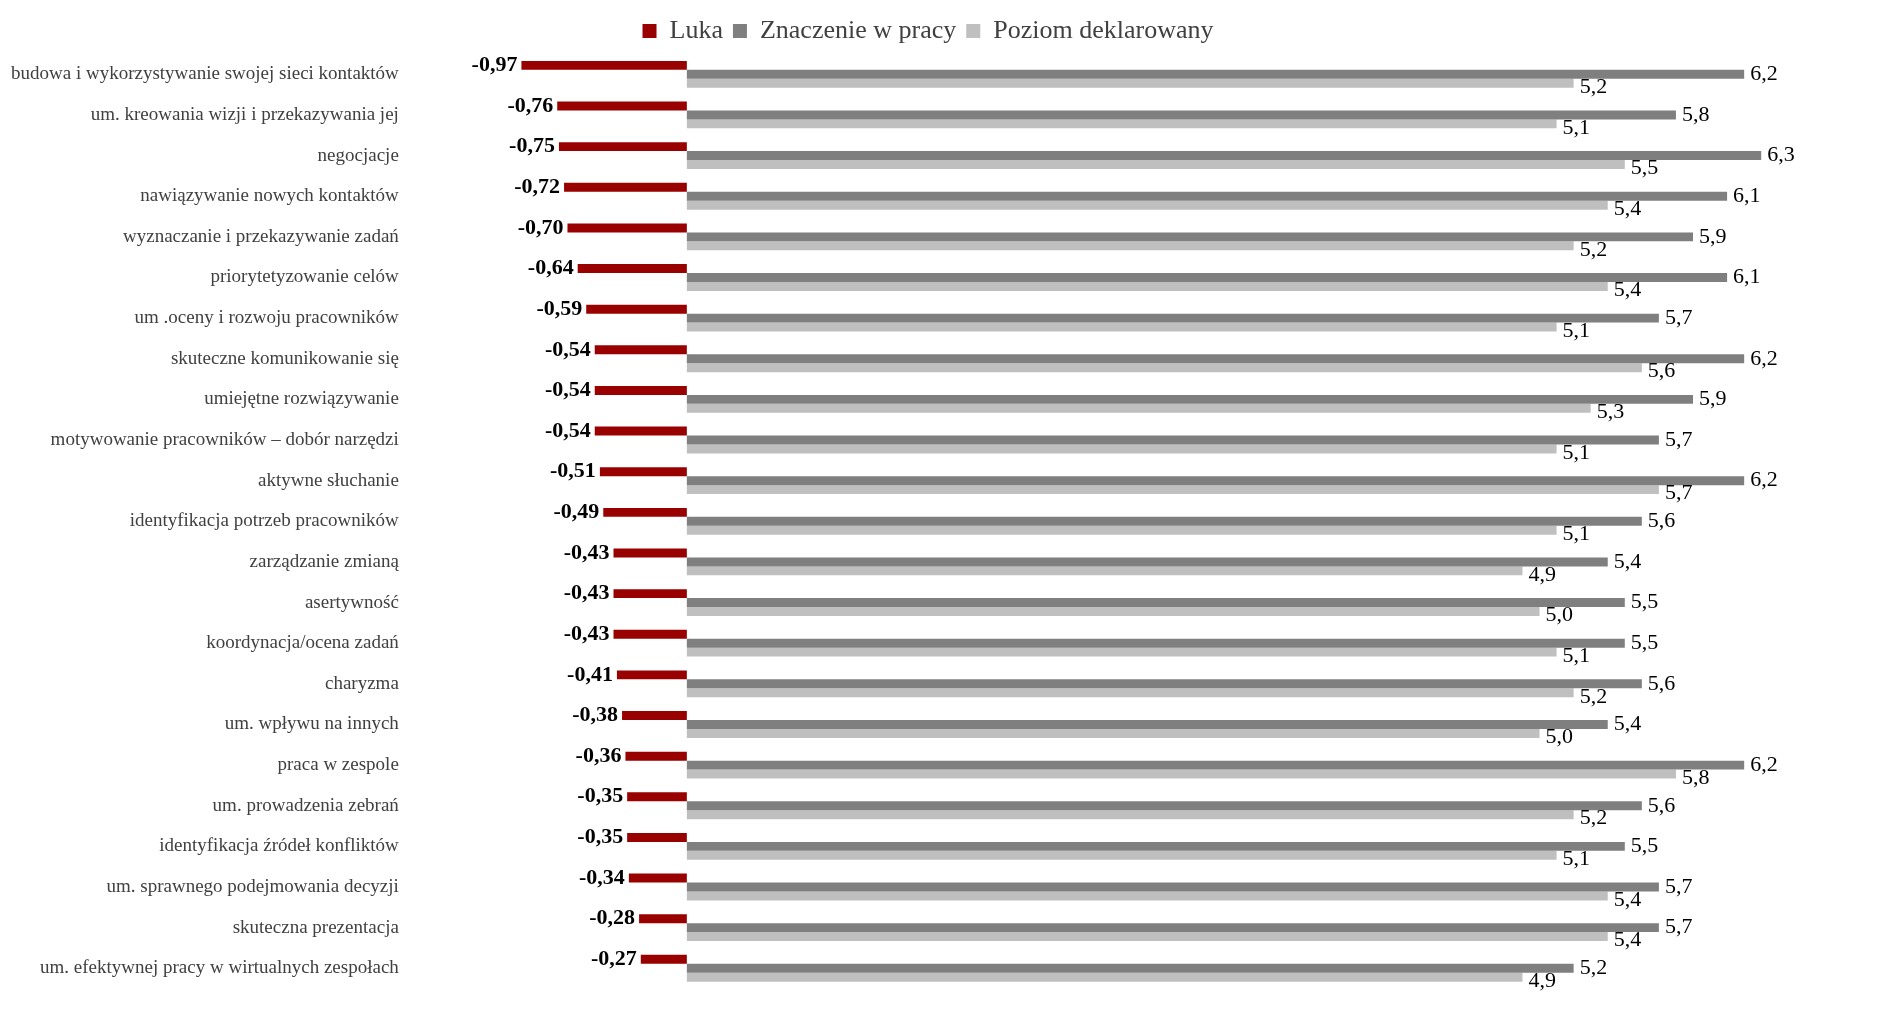 The height and width of the screenshot is (1019, 1896). Describe the element at coordinates (270, 195) in the screenshot. I see `y-tick-label: nawiązywanie nowych kontaktów` at that location.